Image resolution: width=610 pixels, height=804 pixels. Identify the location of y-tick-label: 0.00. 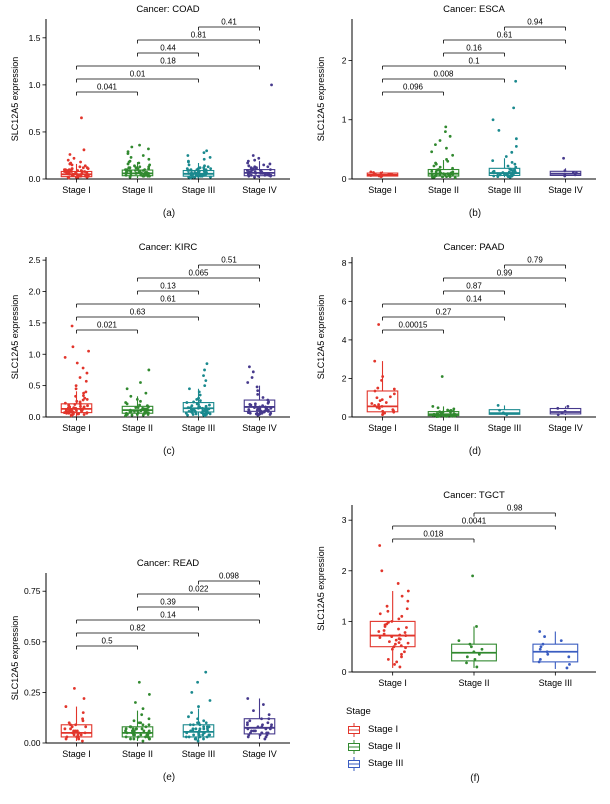
(32, 743).